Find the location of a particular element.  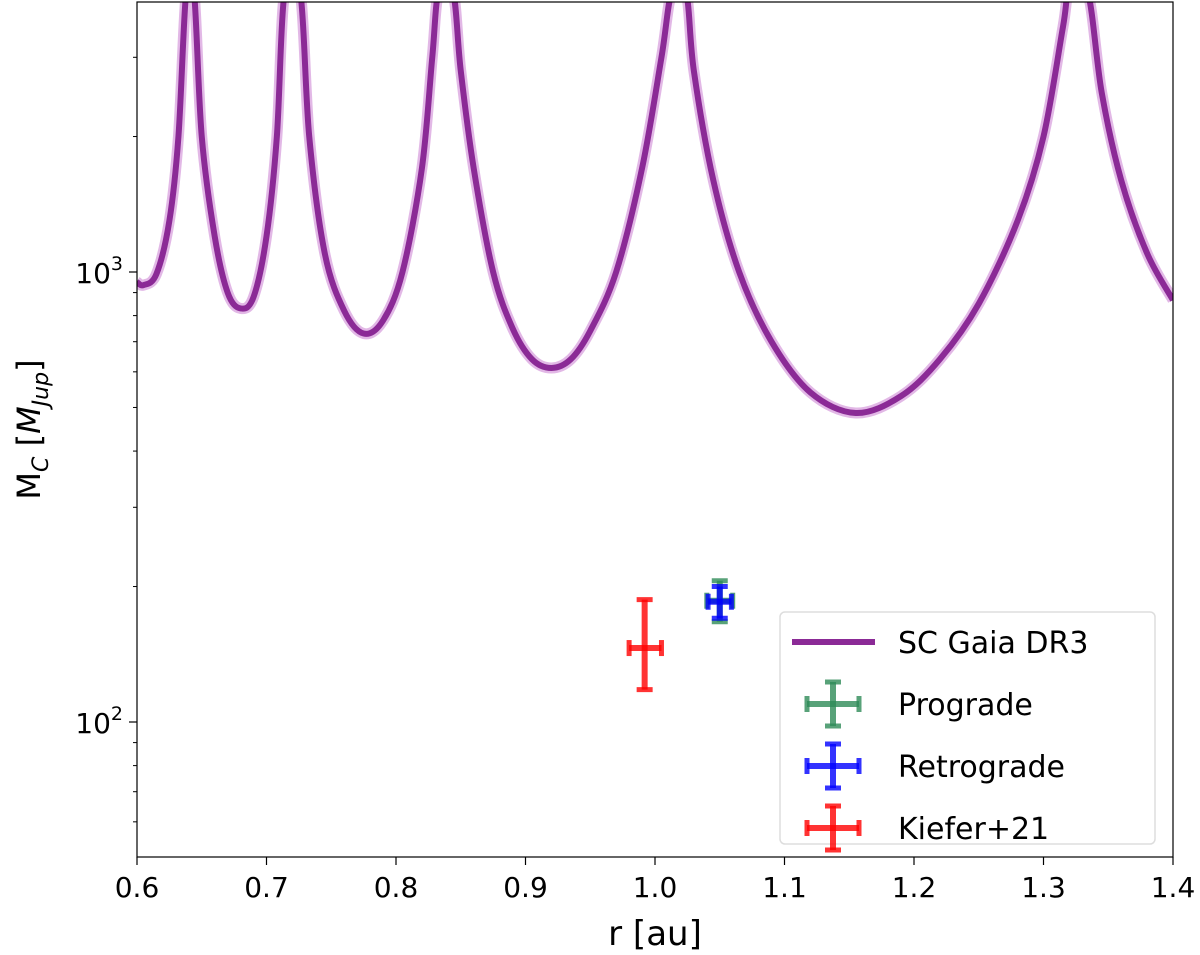

legend-item-kiefer-21: Kiefer+21 is located at coordinates (926, 828).